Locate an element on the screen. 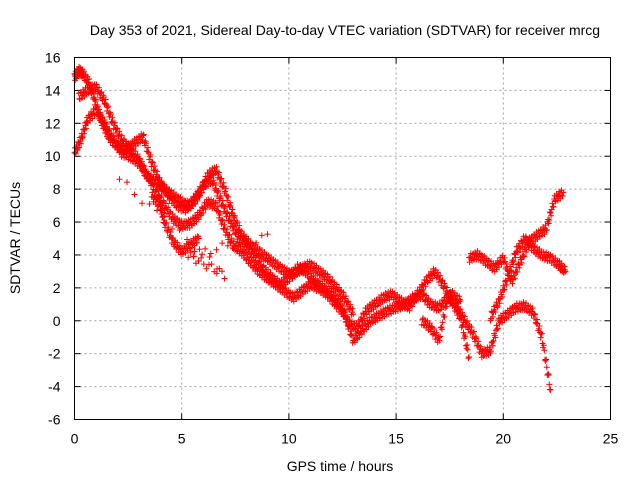 The height and width of the screenshot is (480, 640). y-tick-label: -2 is located at coordinates (54, 354).